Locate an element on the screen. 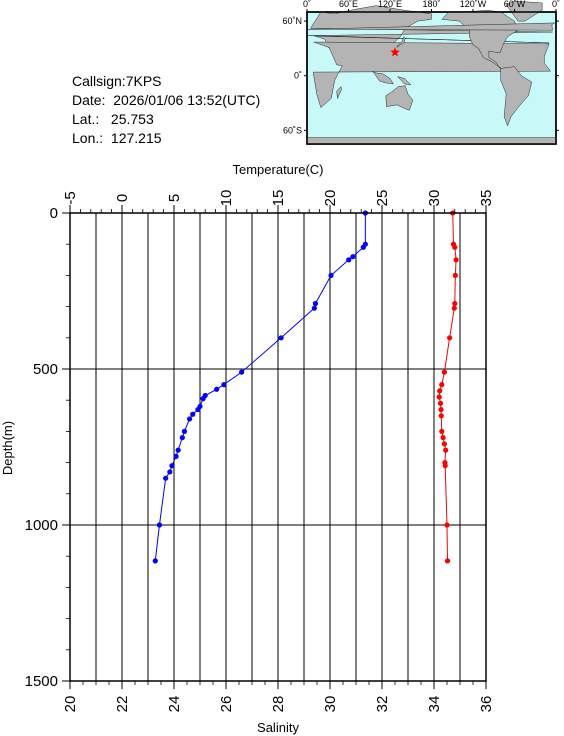 This screenshot has height=736, width=564. map-landmass-australia is located at coordinates (399, 98).